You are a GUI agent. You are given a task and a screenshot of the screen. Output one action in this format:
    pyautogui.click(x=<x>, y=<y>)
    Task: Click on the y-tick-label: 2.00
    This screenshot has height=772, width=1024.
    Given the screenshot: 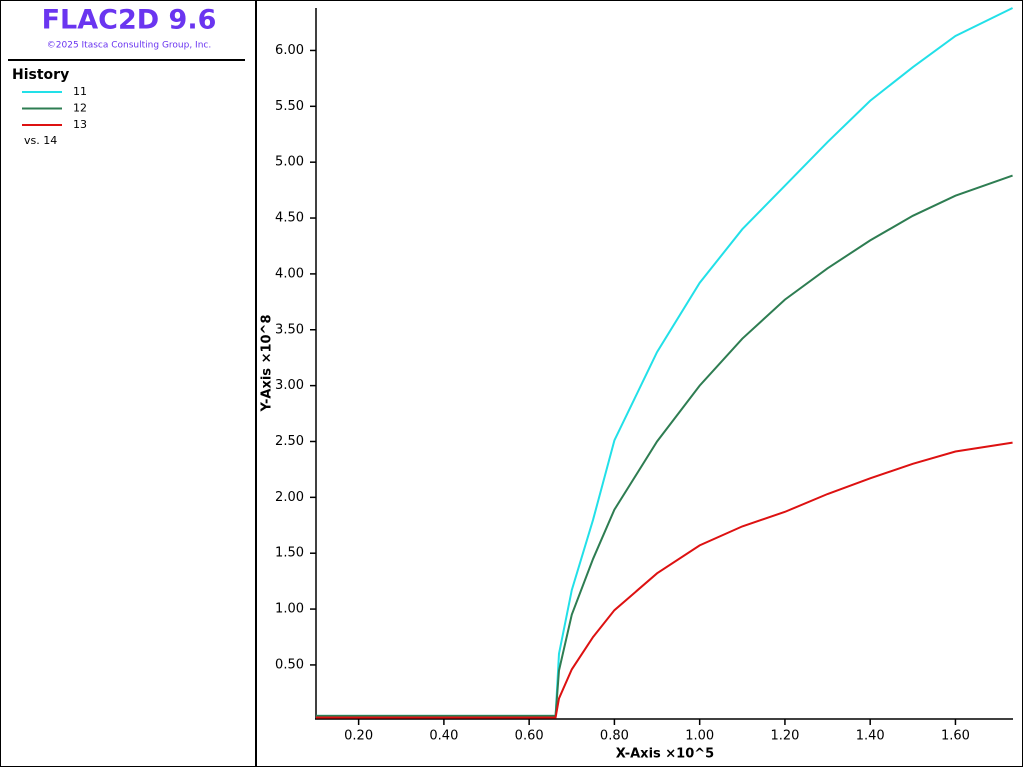 What is the action you would take?
    pyautogui.click(x=289, y=497)
    